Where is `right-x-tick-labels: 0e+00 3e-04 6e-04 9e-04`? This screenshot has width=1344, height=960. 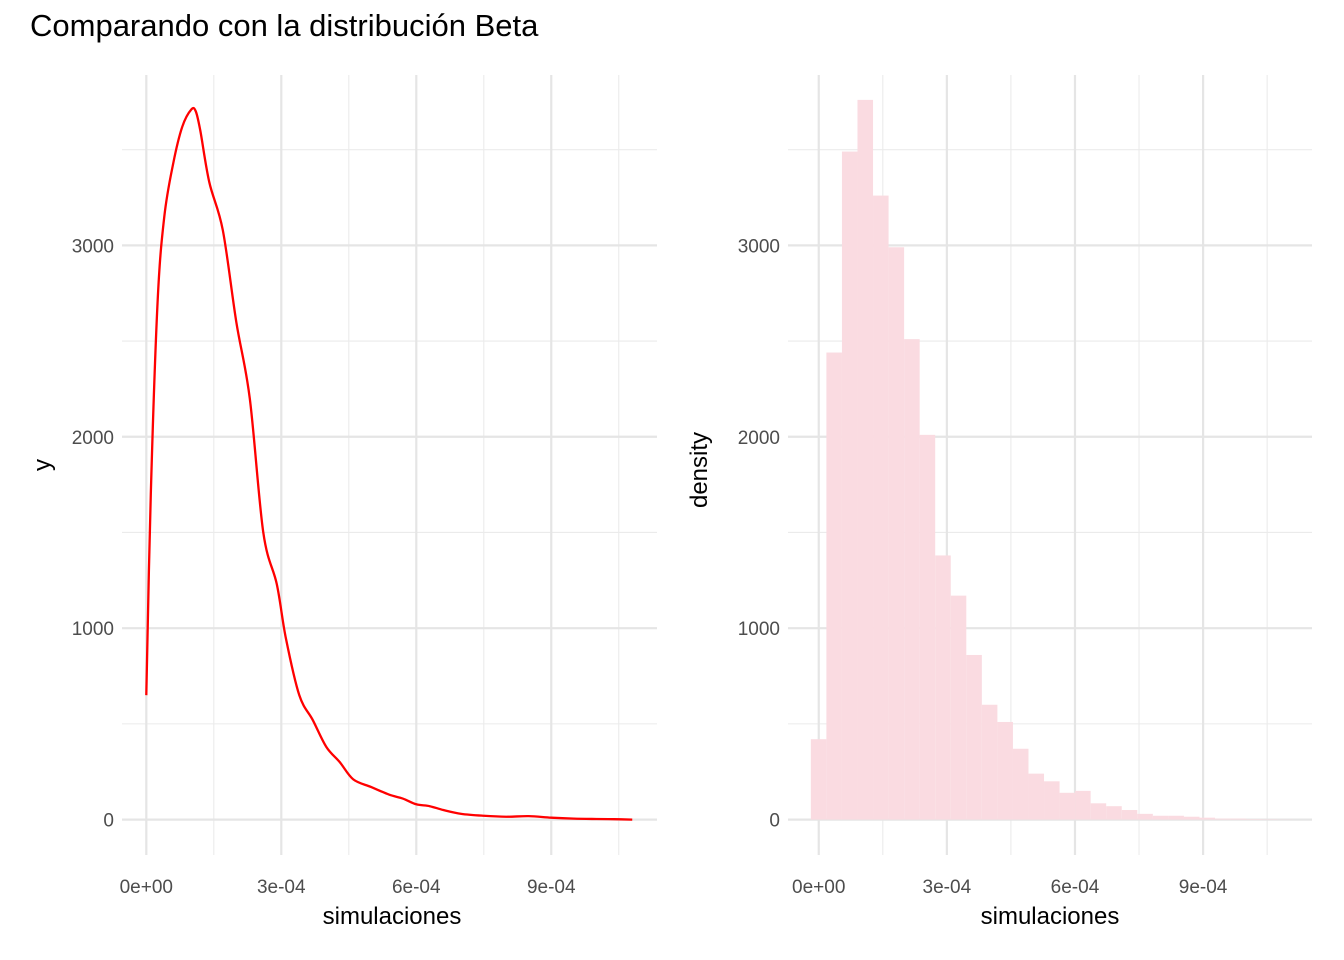 right-x-tick-labels: 0e+00 3e-04 6e-04 9e-04 is located at coordinates (1010, 887).